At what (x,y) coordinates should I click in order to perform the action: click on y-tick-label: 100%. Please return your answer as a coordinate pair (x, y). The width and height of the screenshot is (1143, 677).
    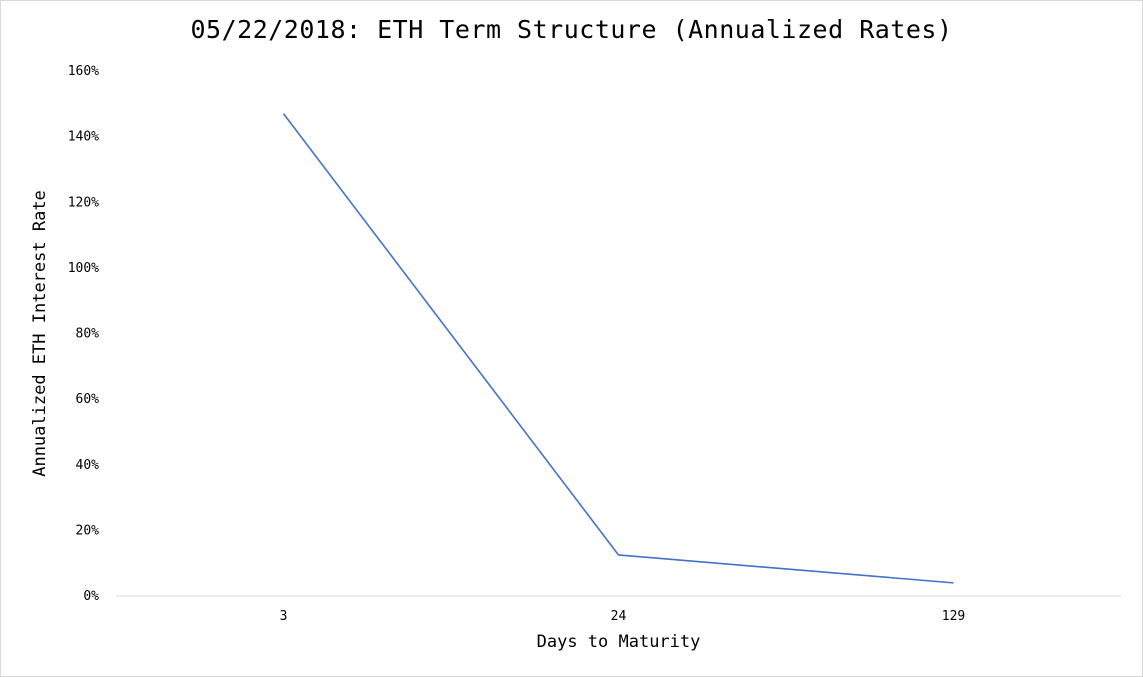
    Looking at the image, I should click on (83, 268).